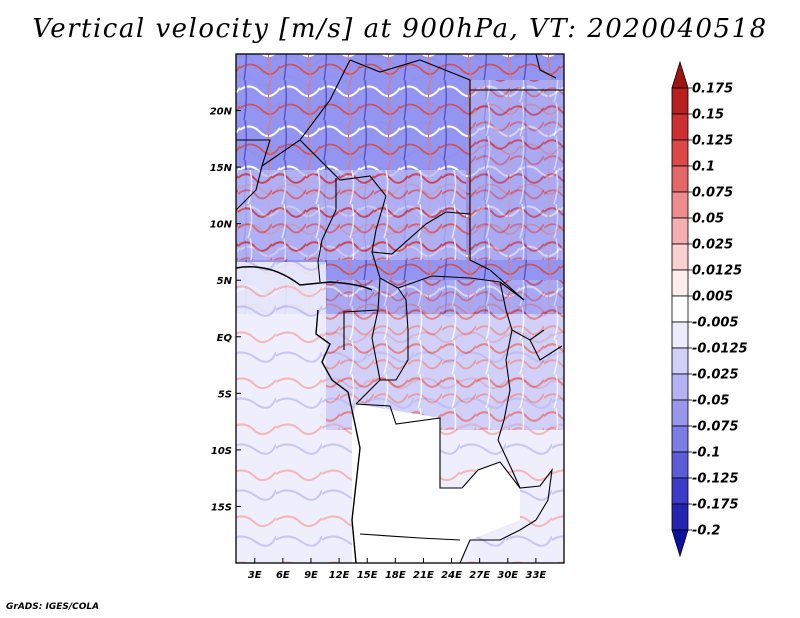  Describe the element at coordinates (221, 225) in the screenshot. I see `lat-tick-label: 10N` at that location.